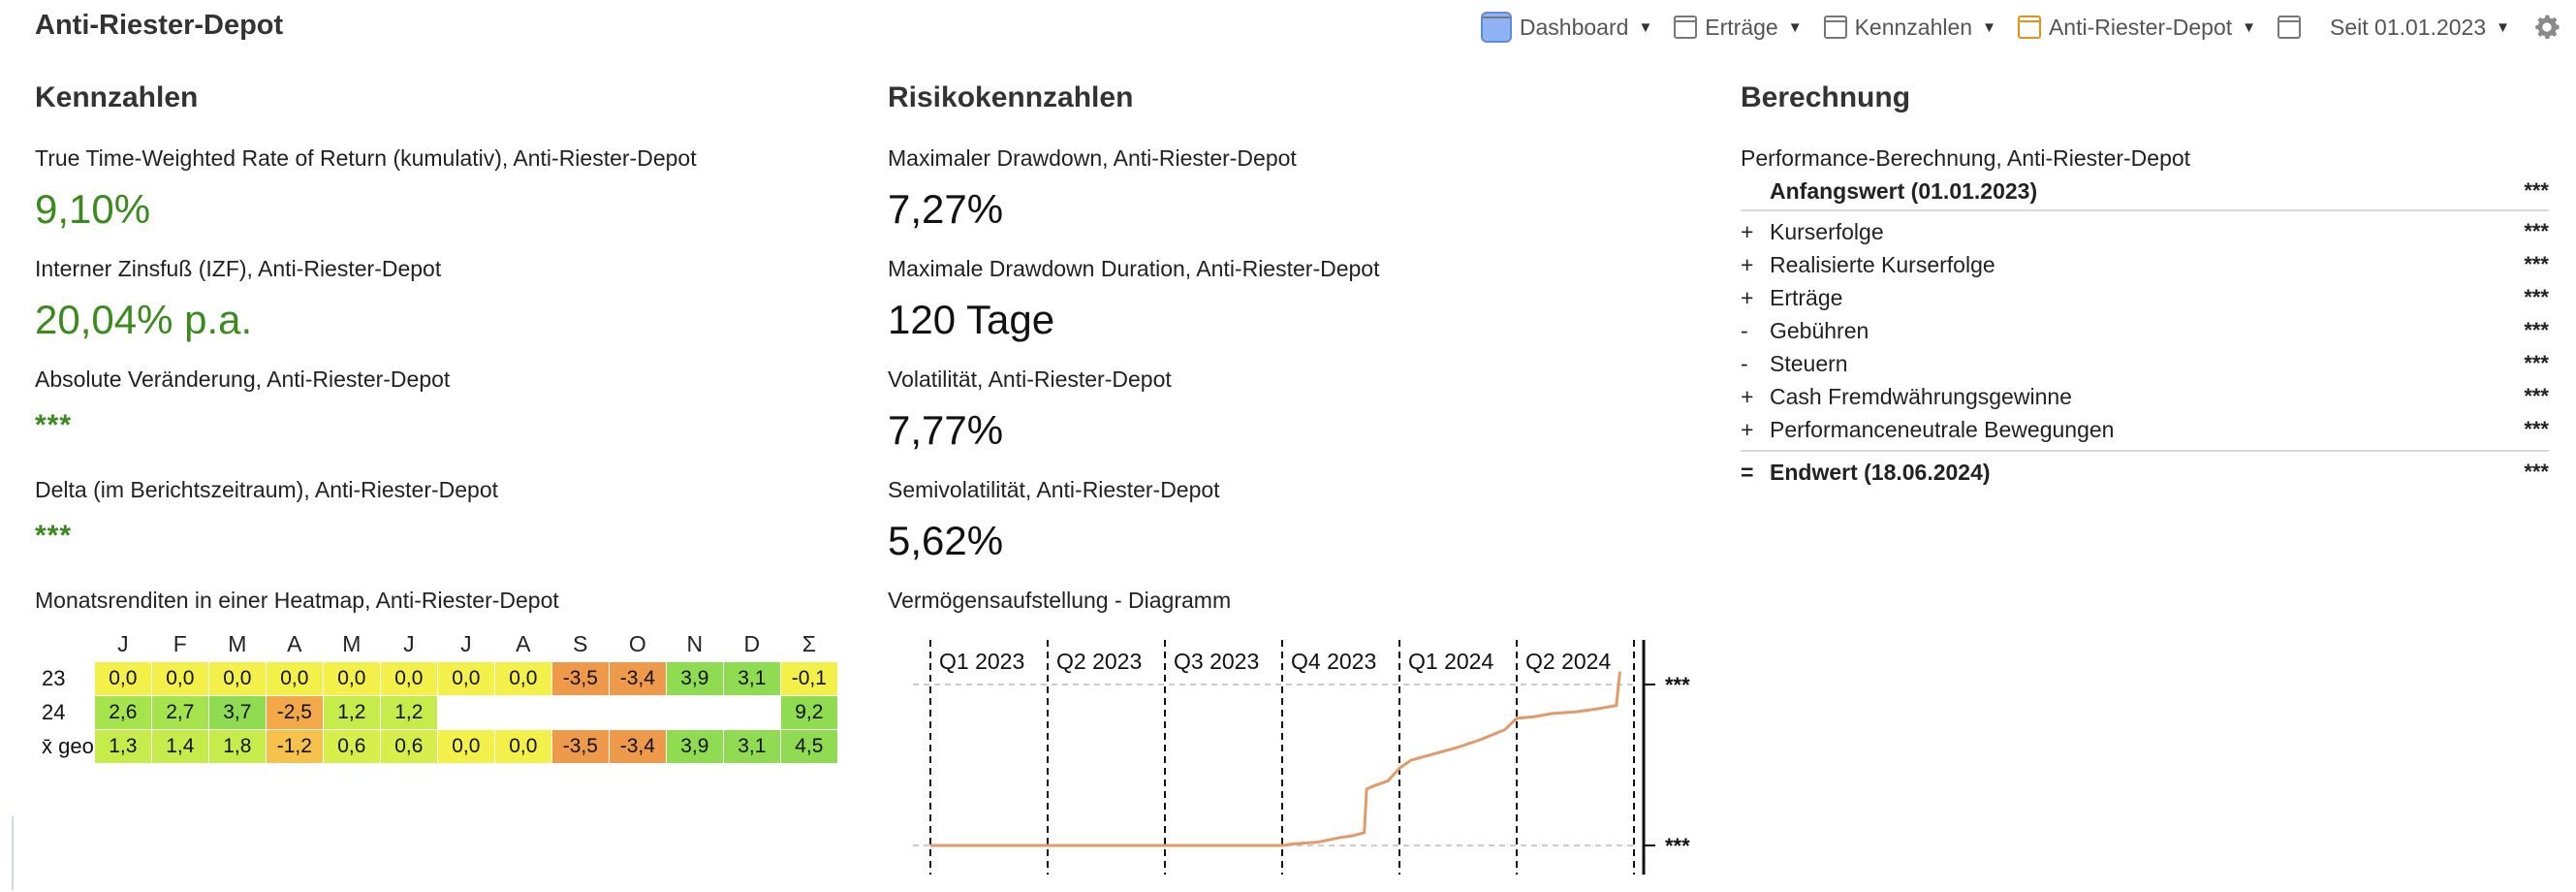 The height and width of the screenshot is (892, 2576). What do you see at coordinates (2293, 28) in the screenshot?
I see `toolbar-add-view` at bounding box center [2293, 28].